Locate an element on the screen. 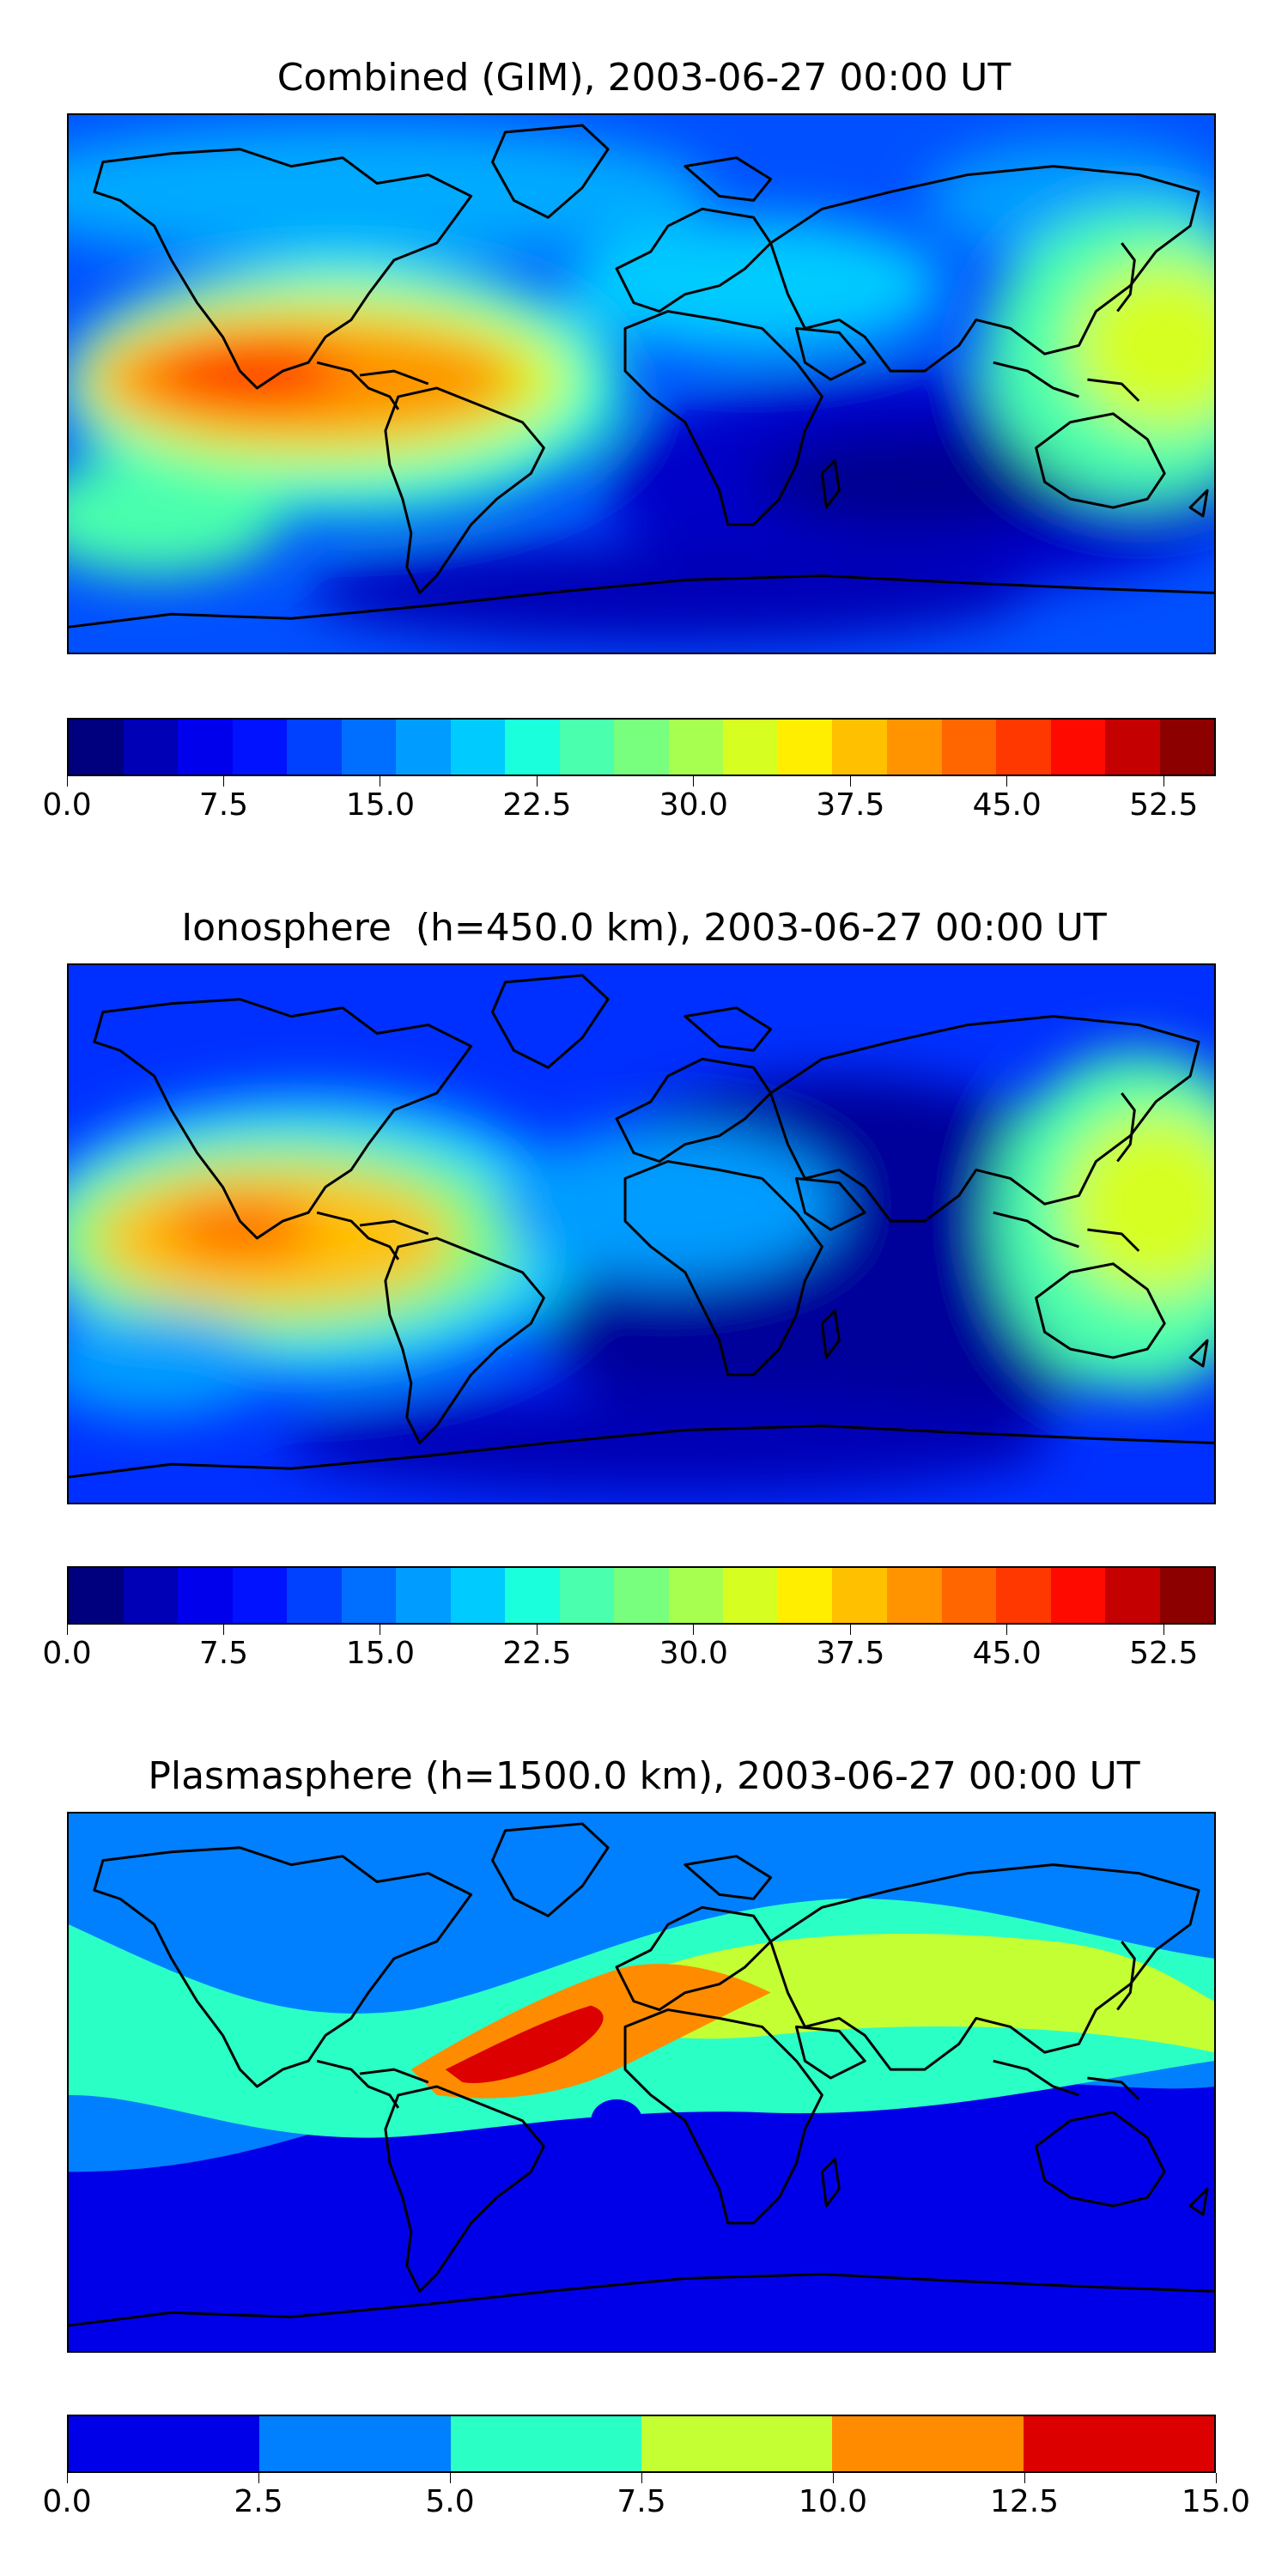  colorbar-tick-label: 2.5 is located at coordinates (258, 2501).